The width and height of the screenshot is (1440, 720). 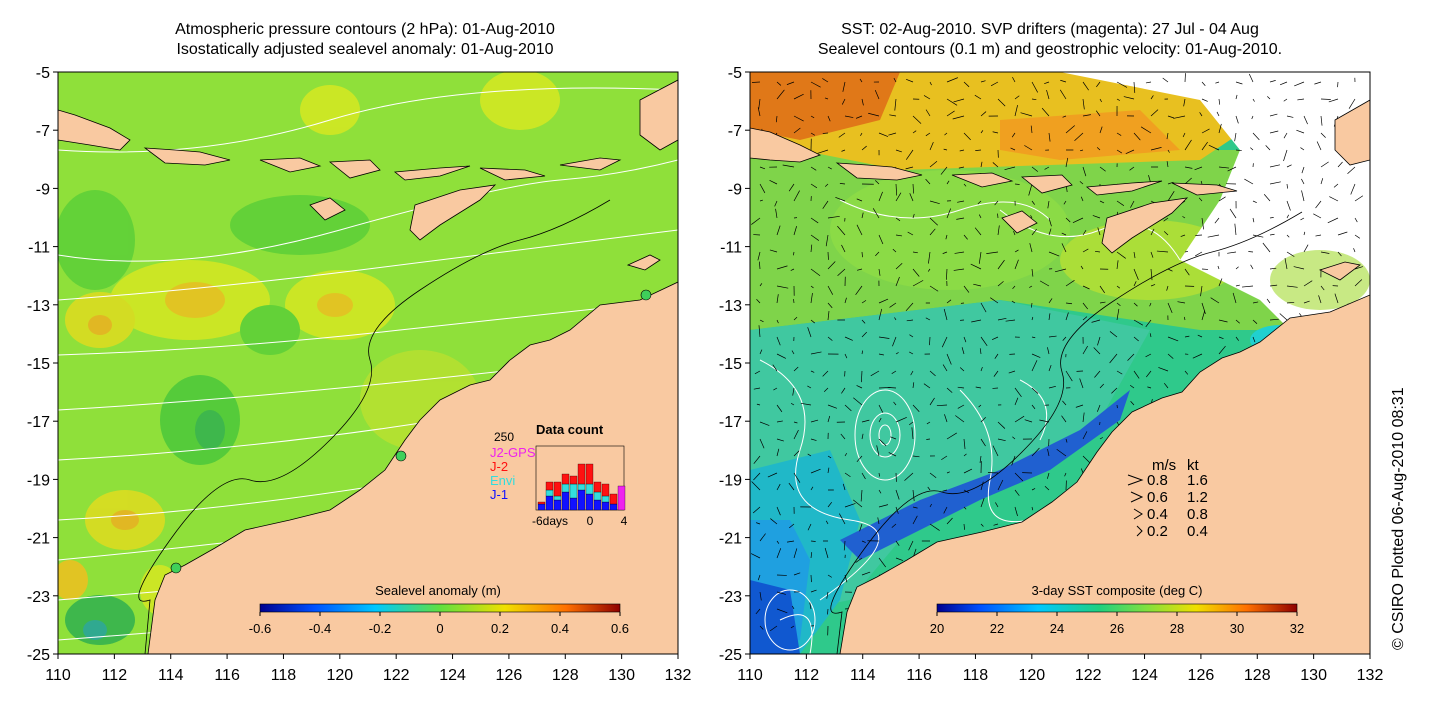 I want to click on colorbar-tick-label: -0.2, so click(x=380, y=628).